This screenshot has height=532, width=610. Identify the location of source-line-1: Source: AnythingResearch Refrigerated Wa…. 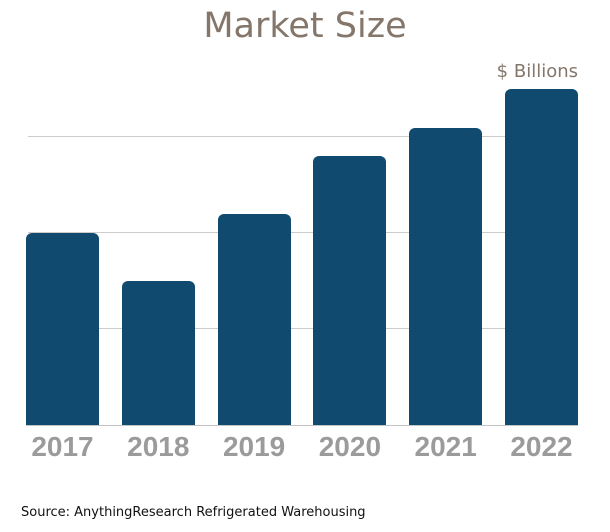
(193, 512).